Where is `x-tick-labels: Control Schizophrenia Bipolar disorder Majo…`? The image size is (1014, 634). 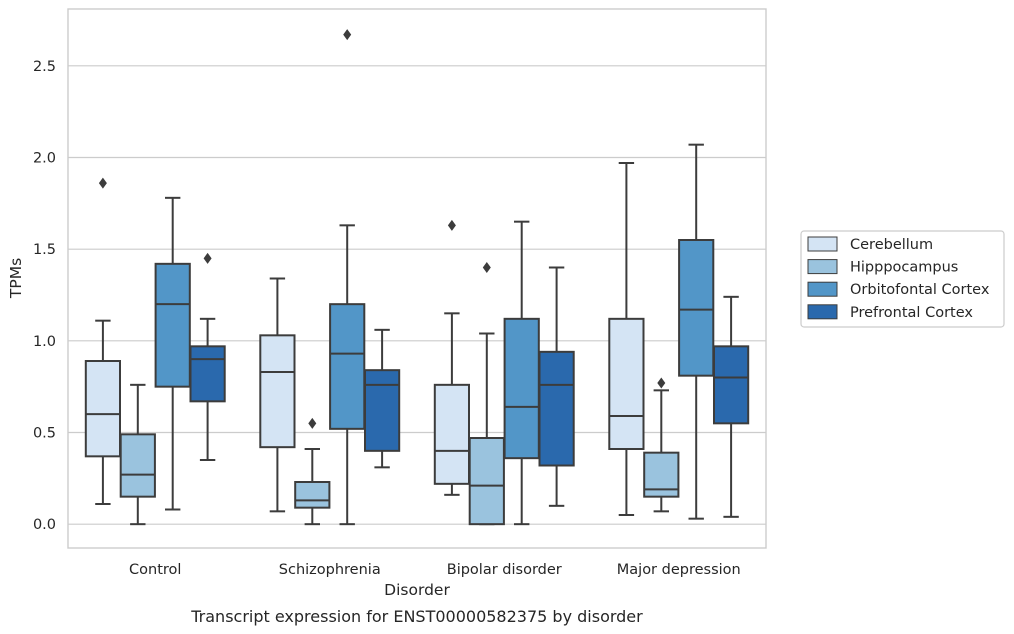
x-tick-labels: Control Schizophrenia Bipolar disorder Majo… is located at coordinates (435, 570).